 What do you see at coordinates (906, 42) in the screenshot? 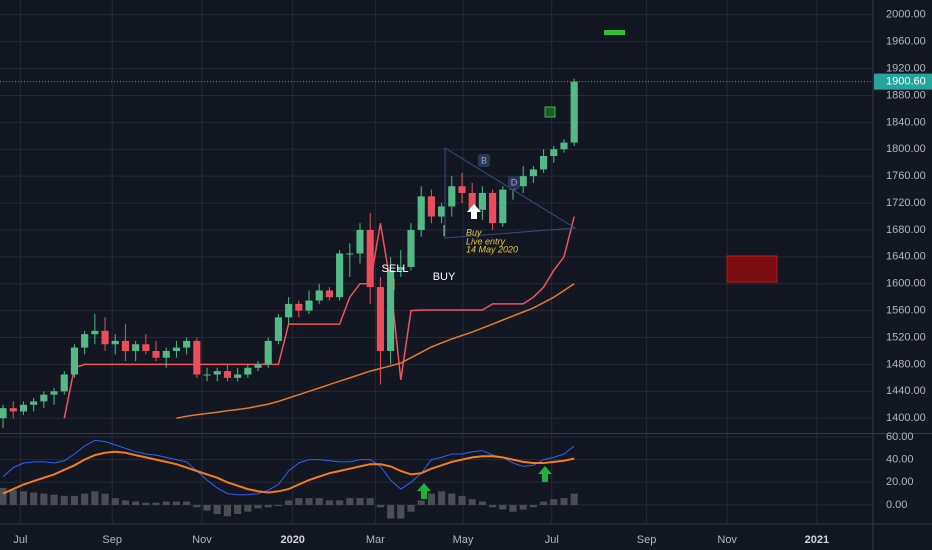
I see `y-tick-label: 1960.00` at bounding box center [906, 42].